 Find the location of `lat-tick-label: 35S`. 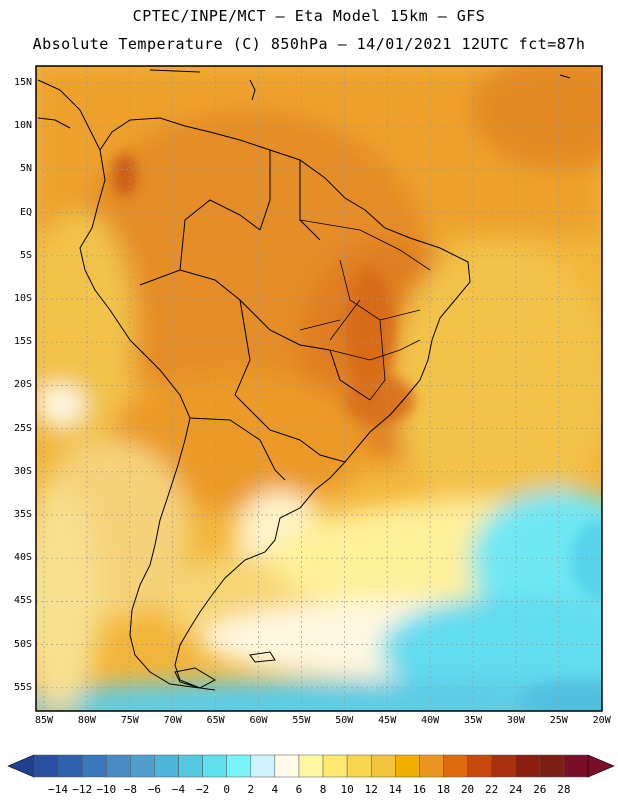

lat-tick-label: 35S is located at coordinates (22, 514).